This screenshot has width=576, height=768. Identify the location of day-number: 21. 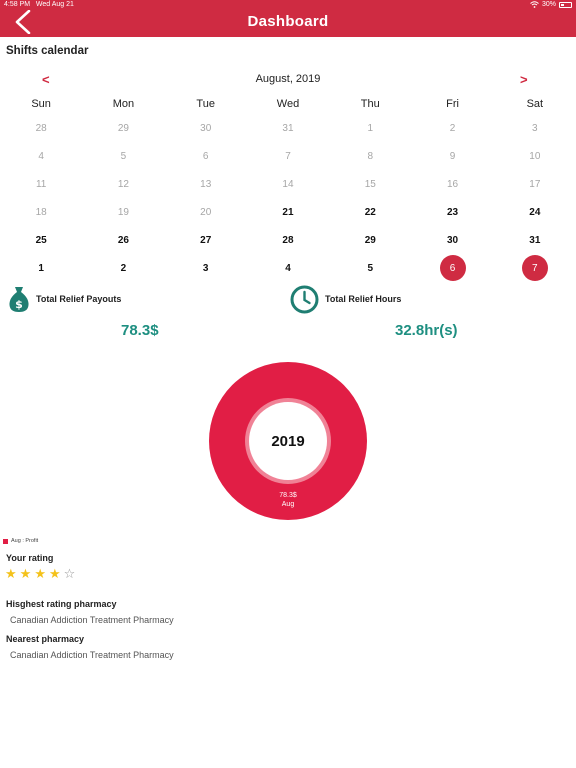
(288, 212).